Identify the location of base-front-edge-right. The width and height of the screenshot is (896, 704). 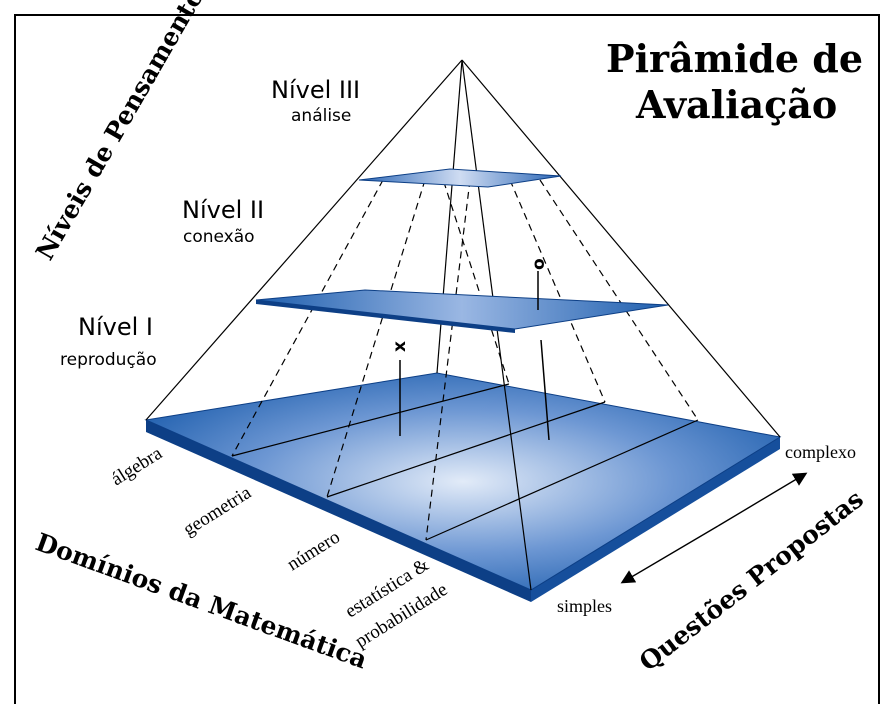
(655, 519).